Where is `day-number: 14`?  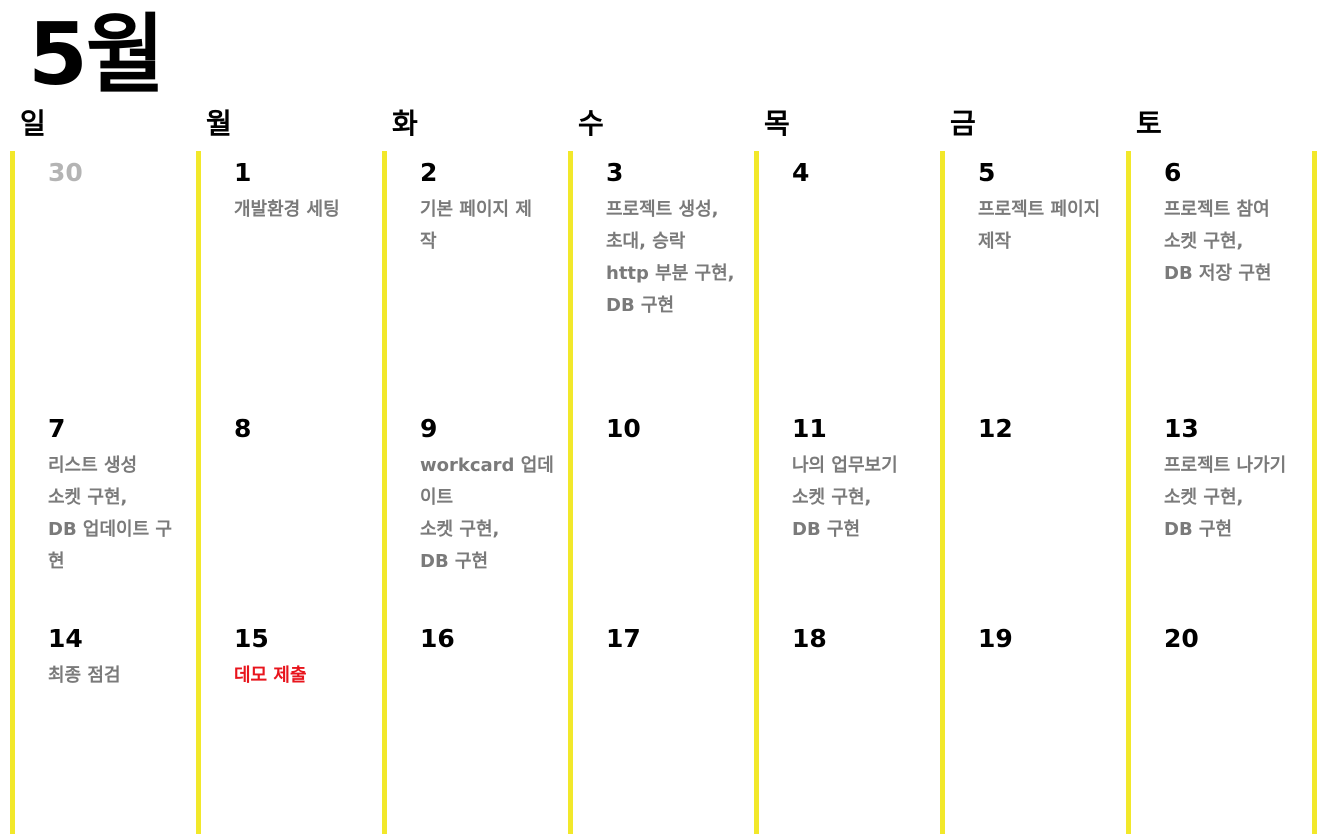 day-number: 14 is located at coordinates (65, 638).